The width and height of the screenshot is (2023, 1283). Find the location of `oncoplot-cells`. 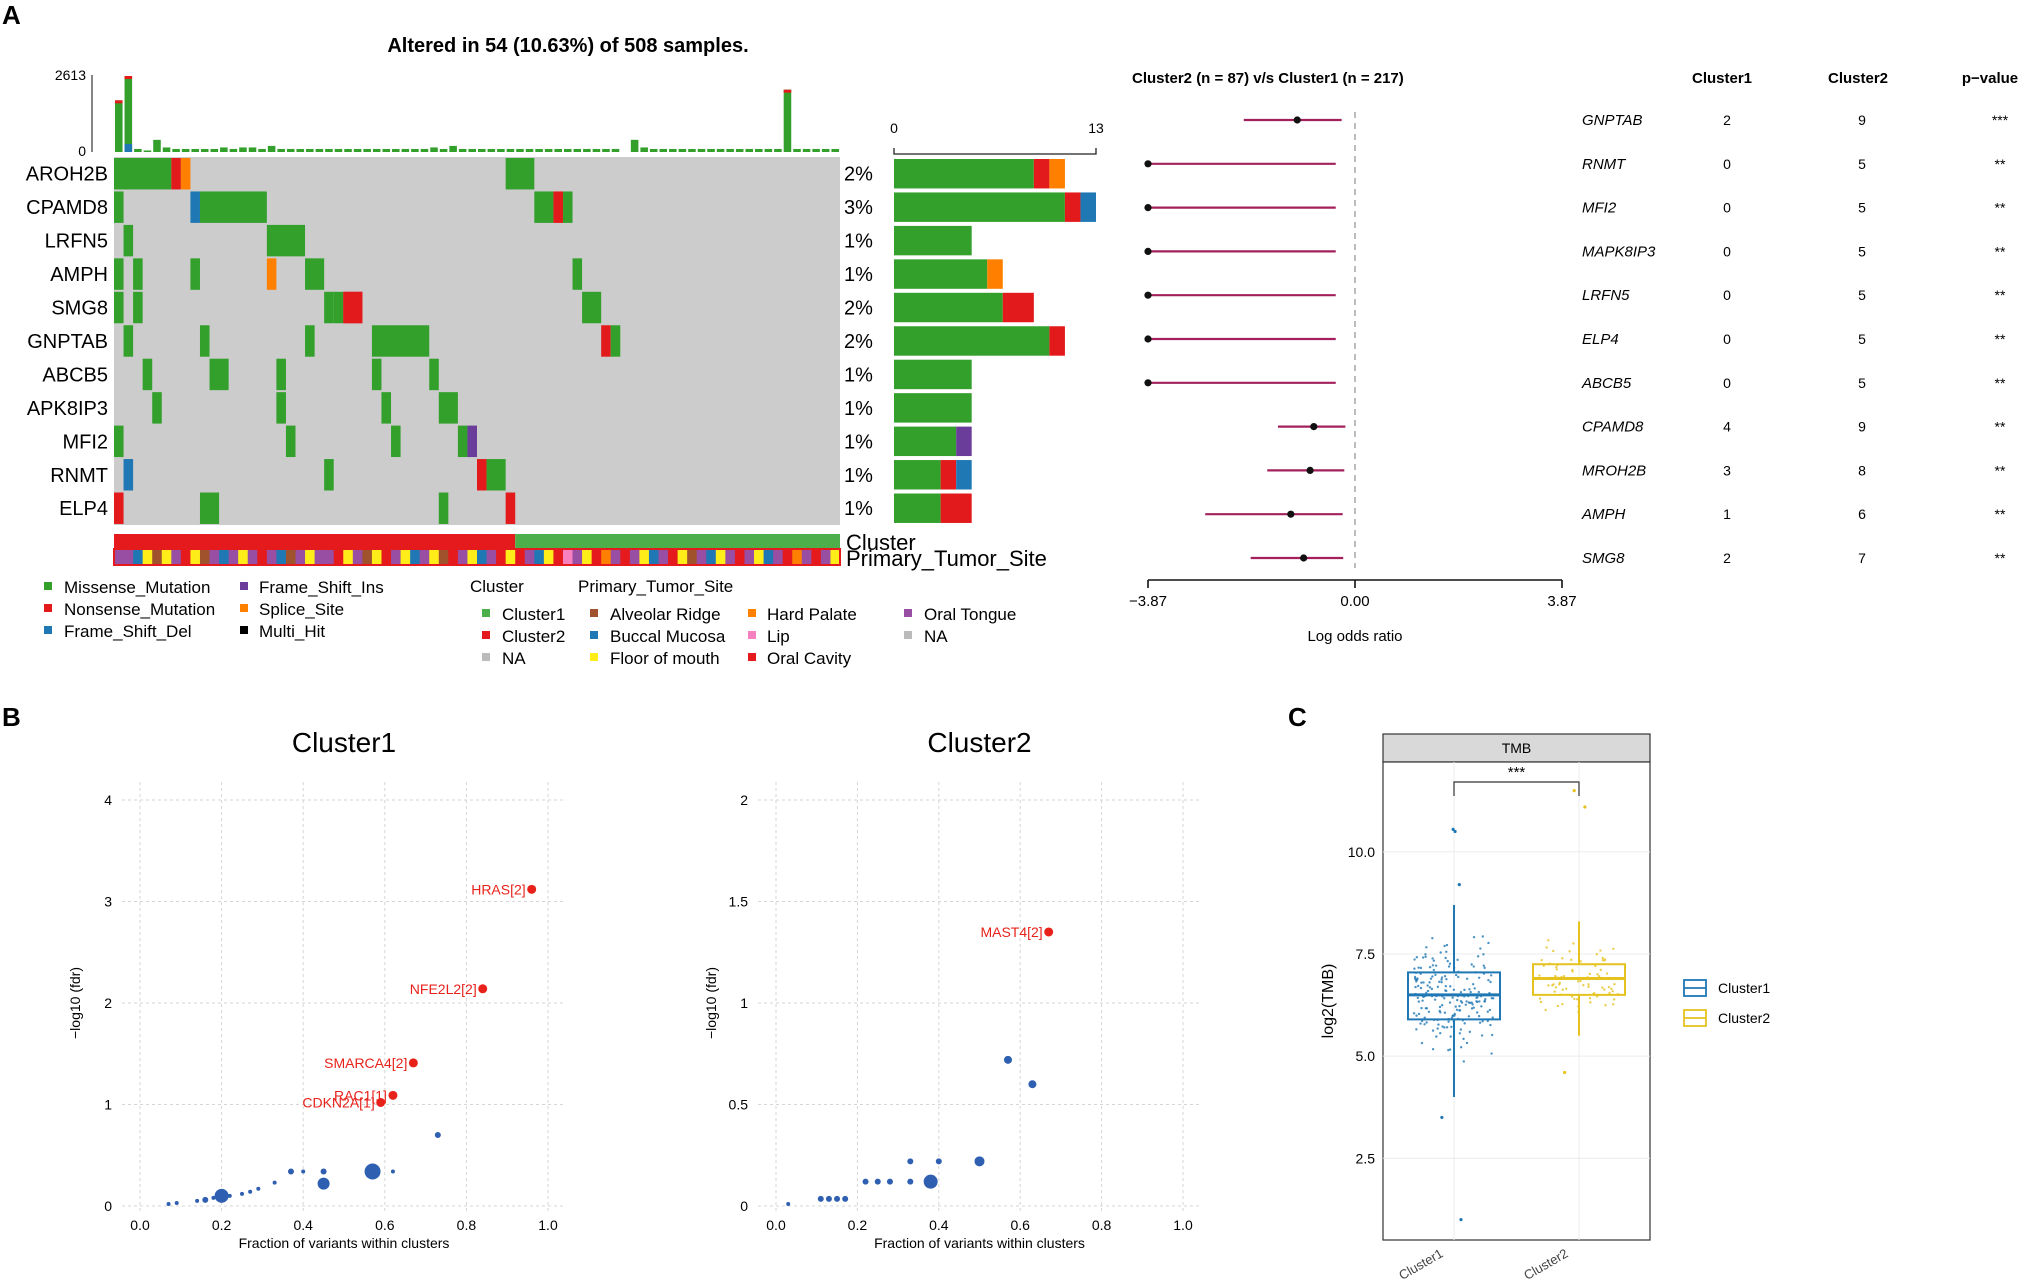

oncoplot-cells is located at coordinates (367, 341).